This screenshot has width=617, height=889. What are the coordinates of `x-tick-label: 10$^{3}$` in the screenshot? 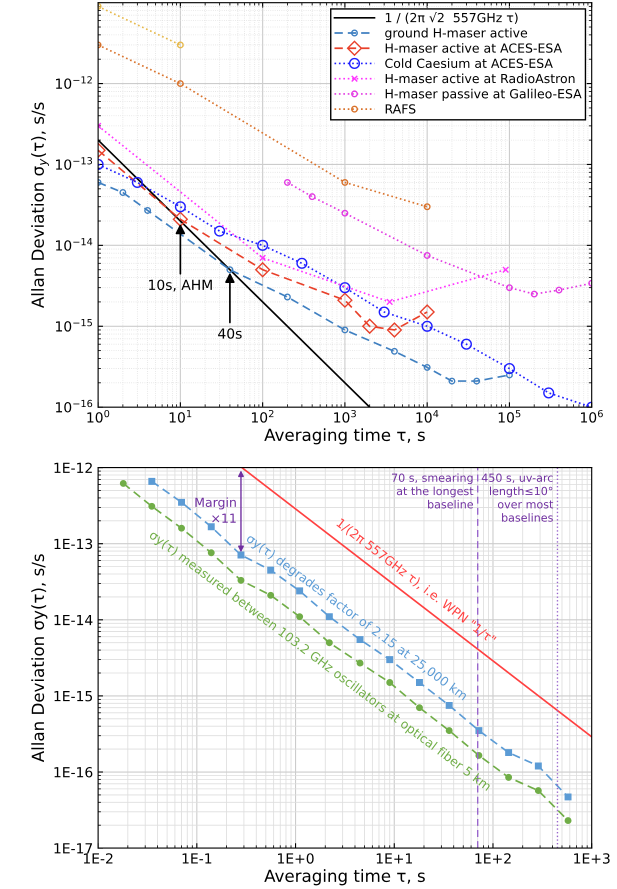 It's located at (345, 416).